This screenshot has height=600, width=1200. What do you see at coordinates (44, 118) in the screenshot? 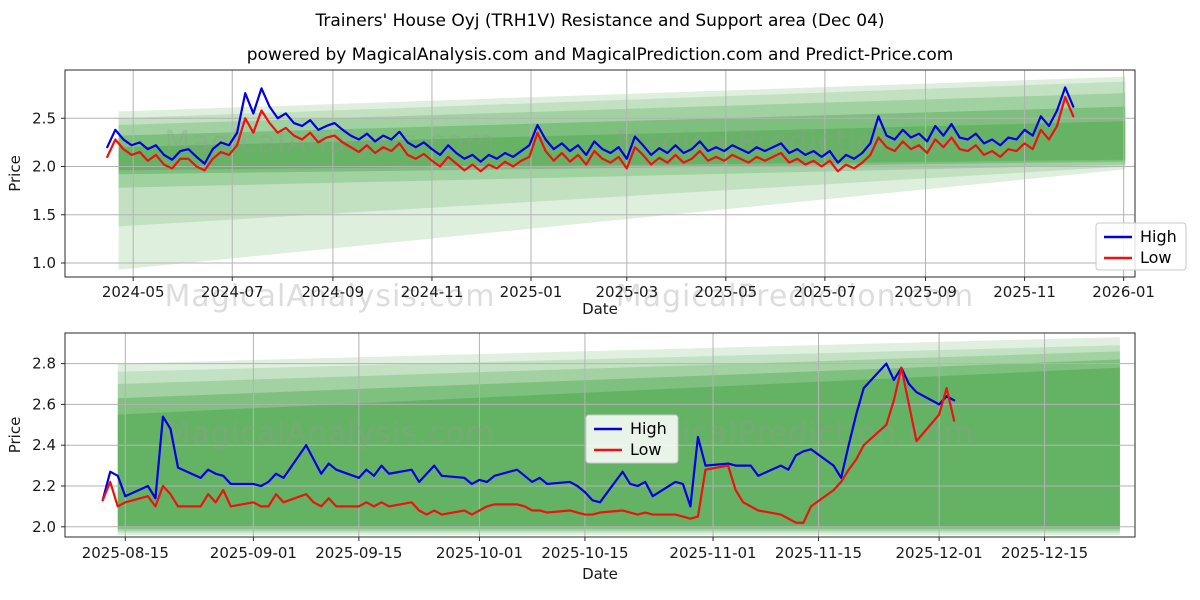
I see `y-tick-label: 2.5` at bounding box center [44, 118].